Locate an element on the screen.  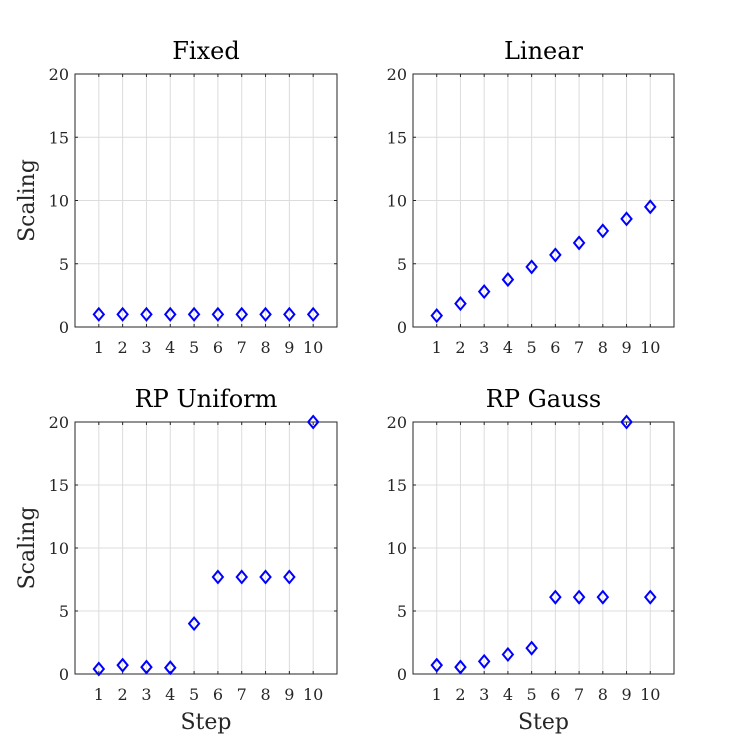
panel-title: Fixed is located at coordinates (205, 51).